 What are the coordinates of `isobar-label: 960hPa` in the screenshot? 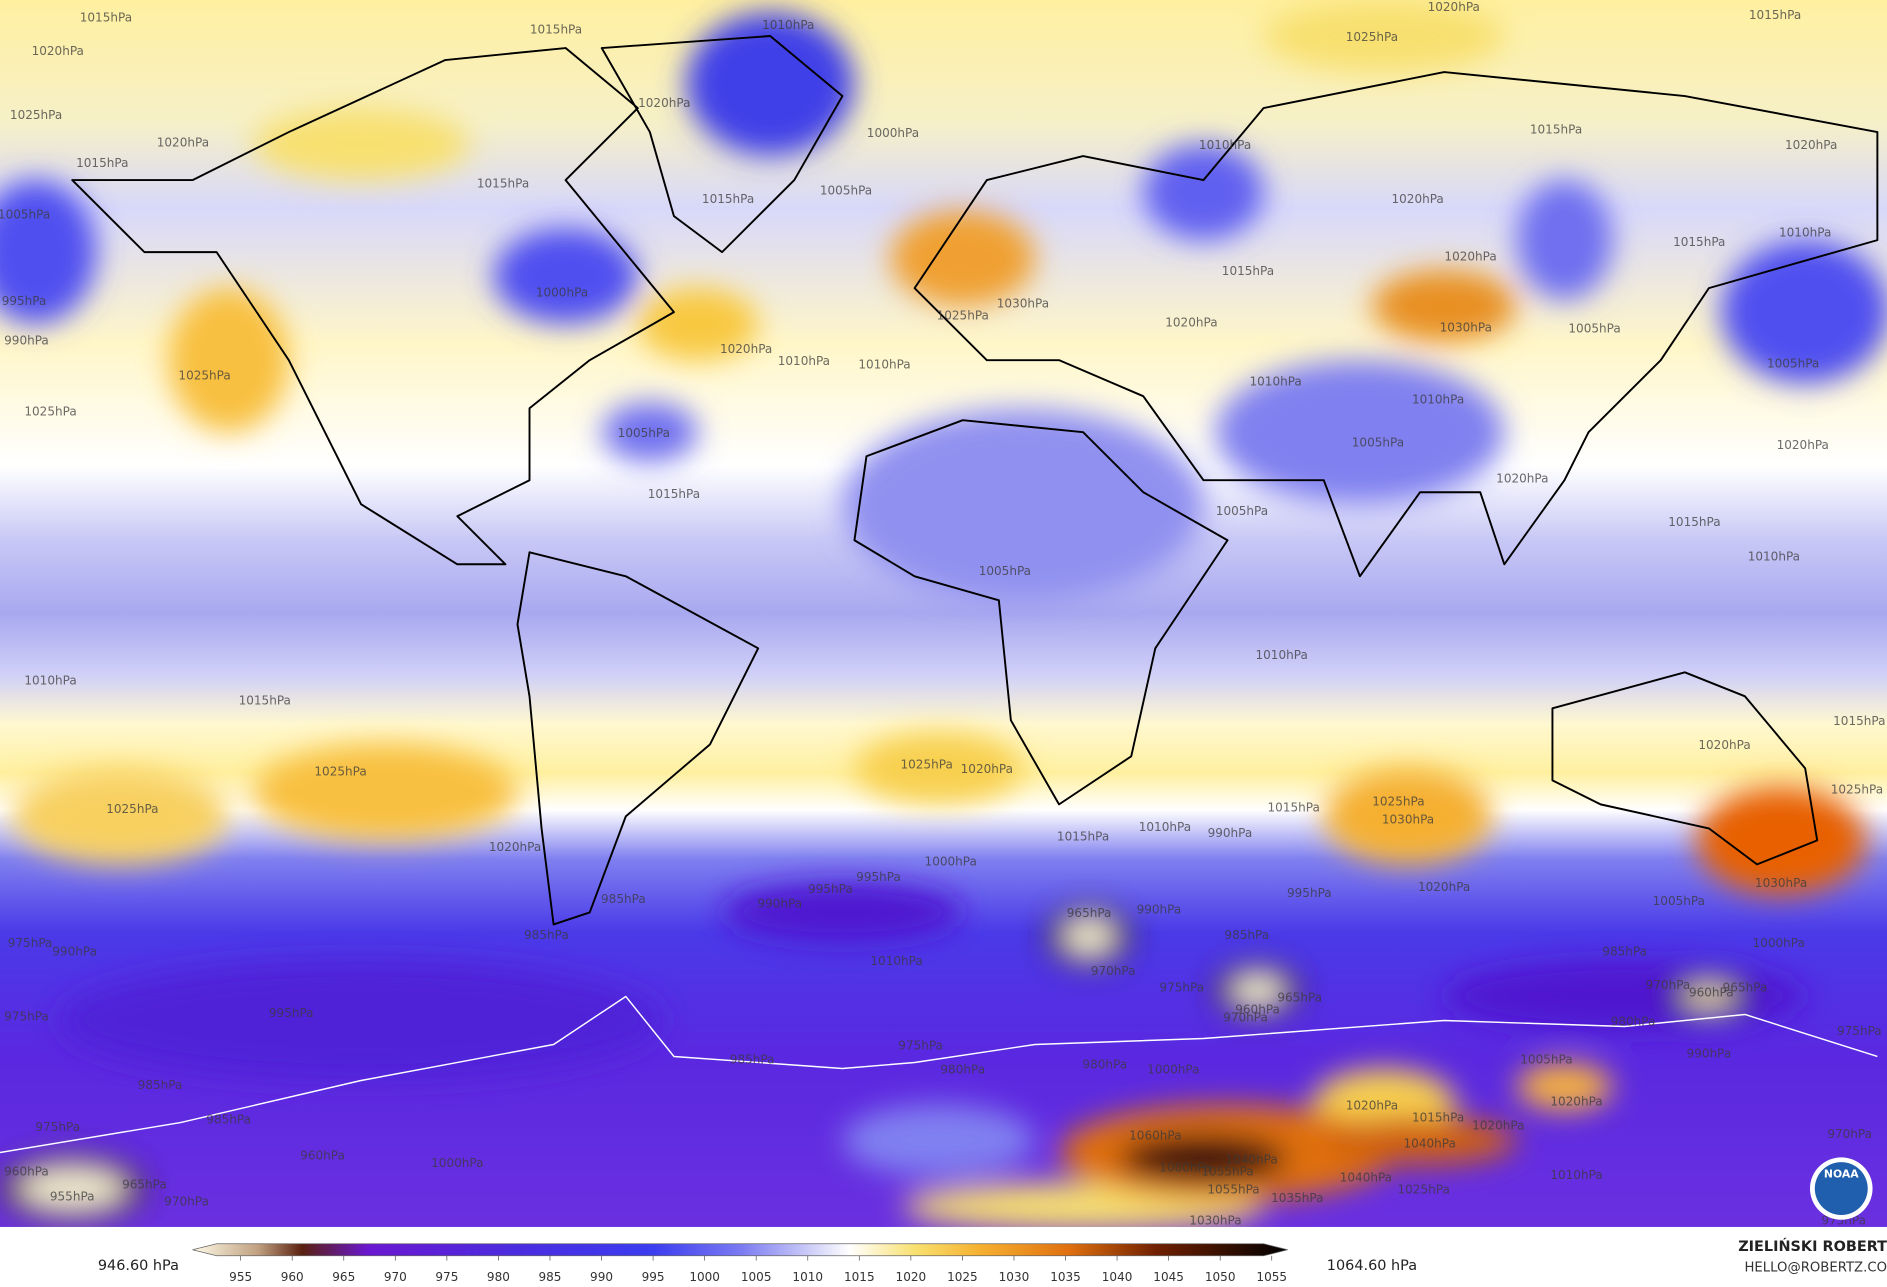 It's located at (1711, 992).